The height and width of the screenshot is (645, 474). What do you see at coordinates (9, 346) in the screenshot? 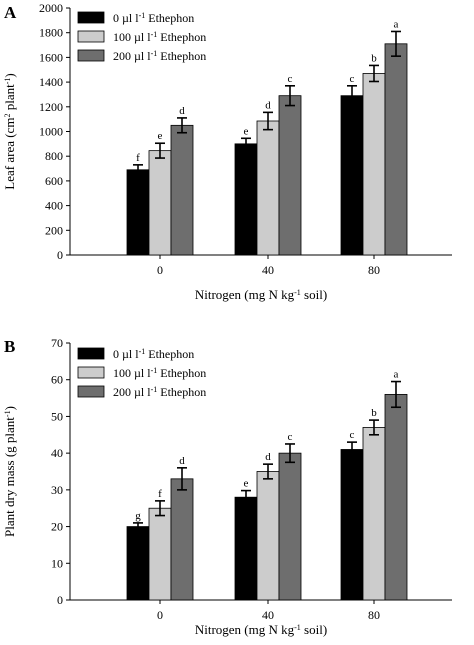
I see `panel-label: B` at bounding box center [9, 346].